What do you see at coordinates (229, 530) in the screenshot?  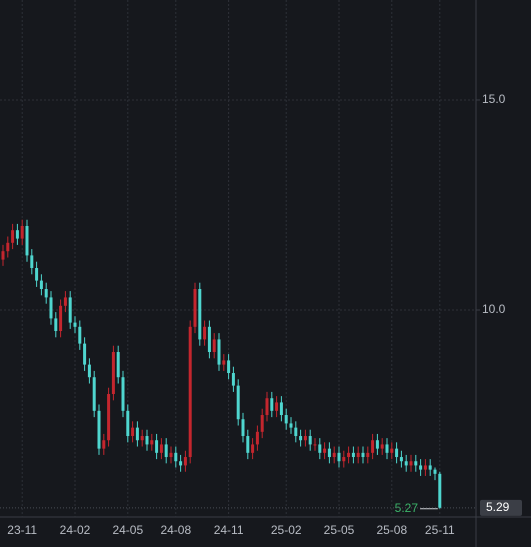 I see `x-tick-label: 24-11` at bounding box center [229, 530].